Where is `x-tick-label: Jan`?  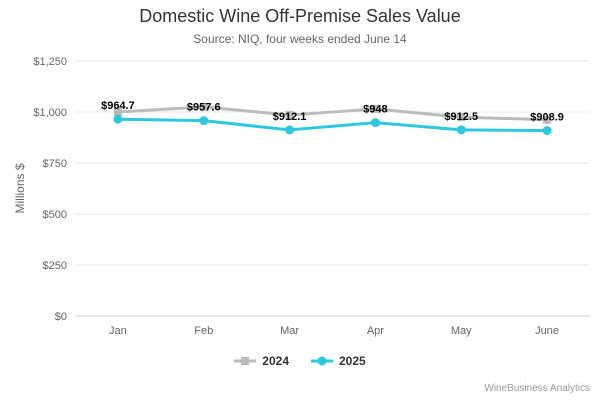 x-tick-label: Jan is located at coordinates (118, 331).